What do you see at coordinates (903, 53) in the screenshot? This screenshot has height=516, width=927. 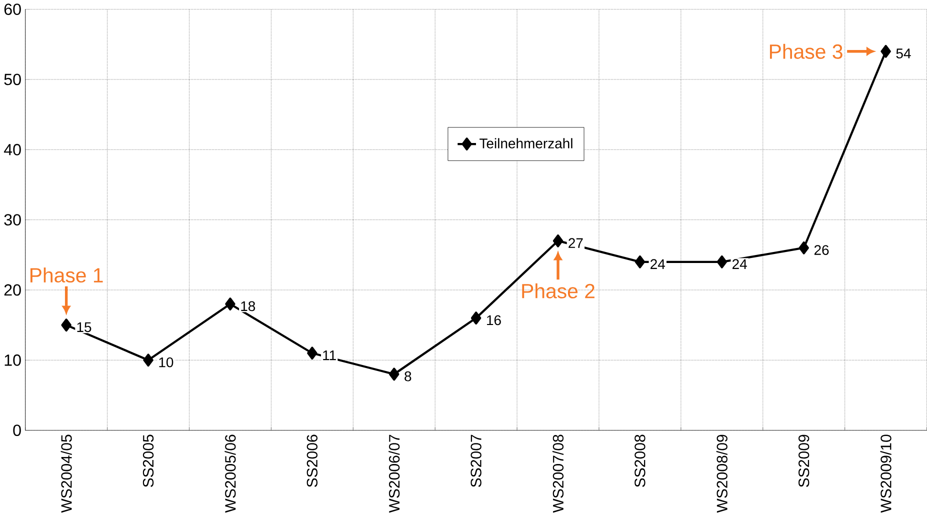 I see `data-label: 54` at bounding box center [903, 53].